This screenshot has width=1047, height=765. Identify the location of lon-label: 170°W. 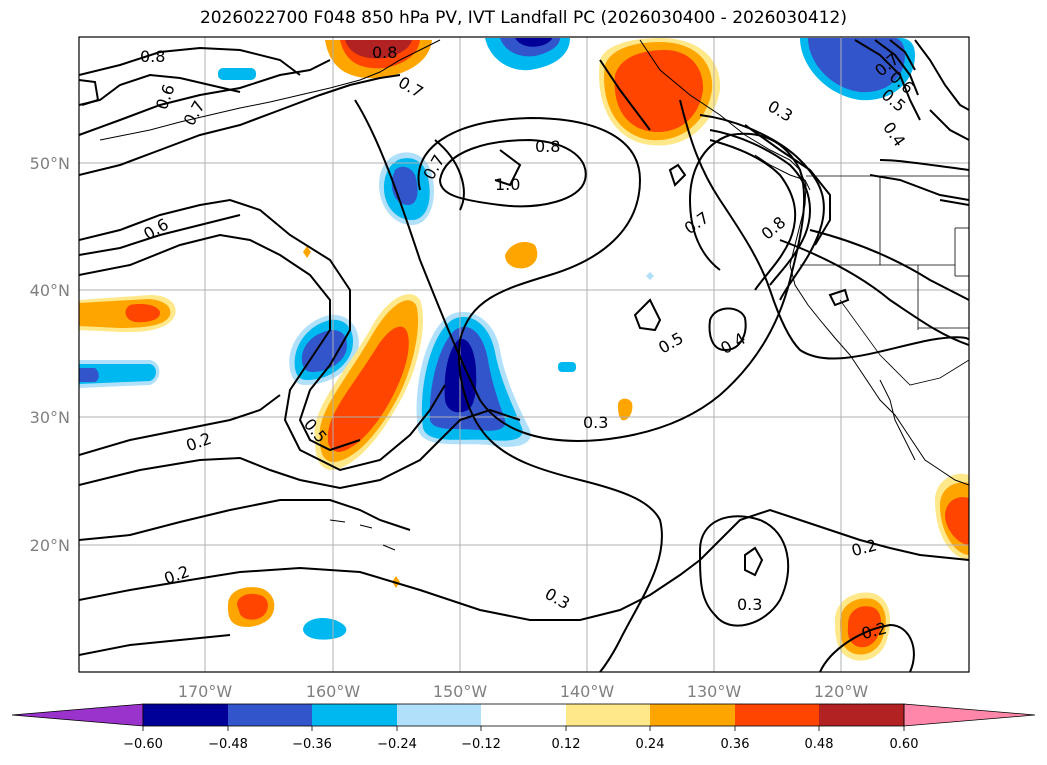
(205, 691).